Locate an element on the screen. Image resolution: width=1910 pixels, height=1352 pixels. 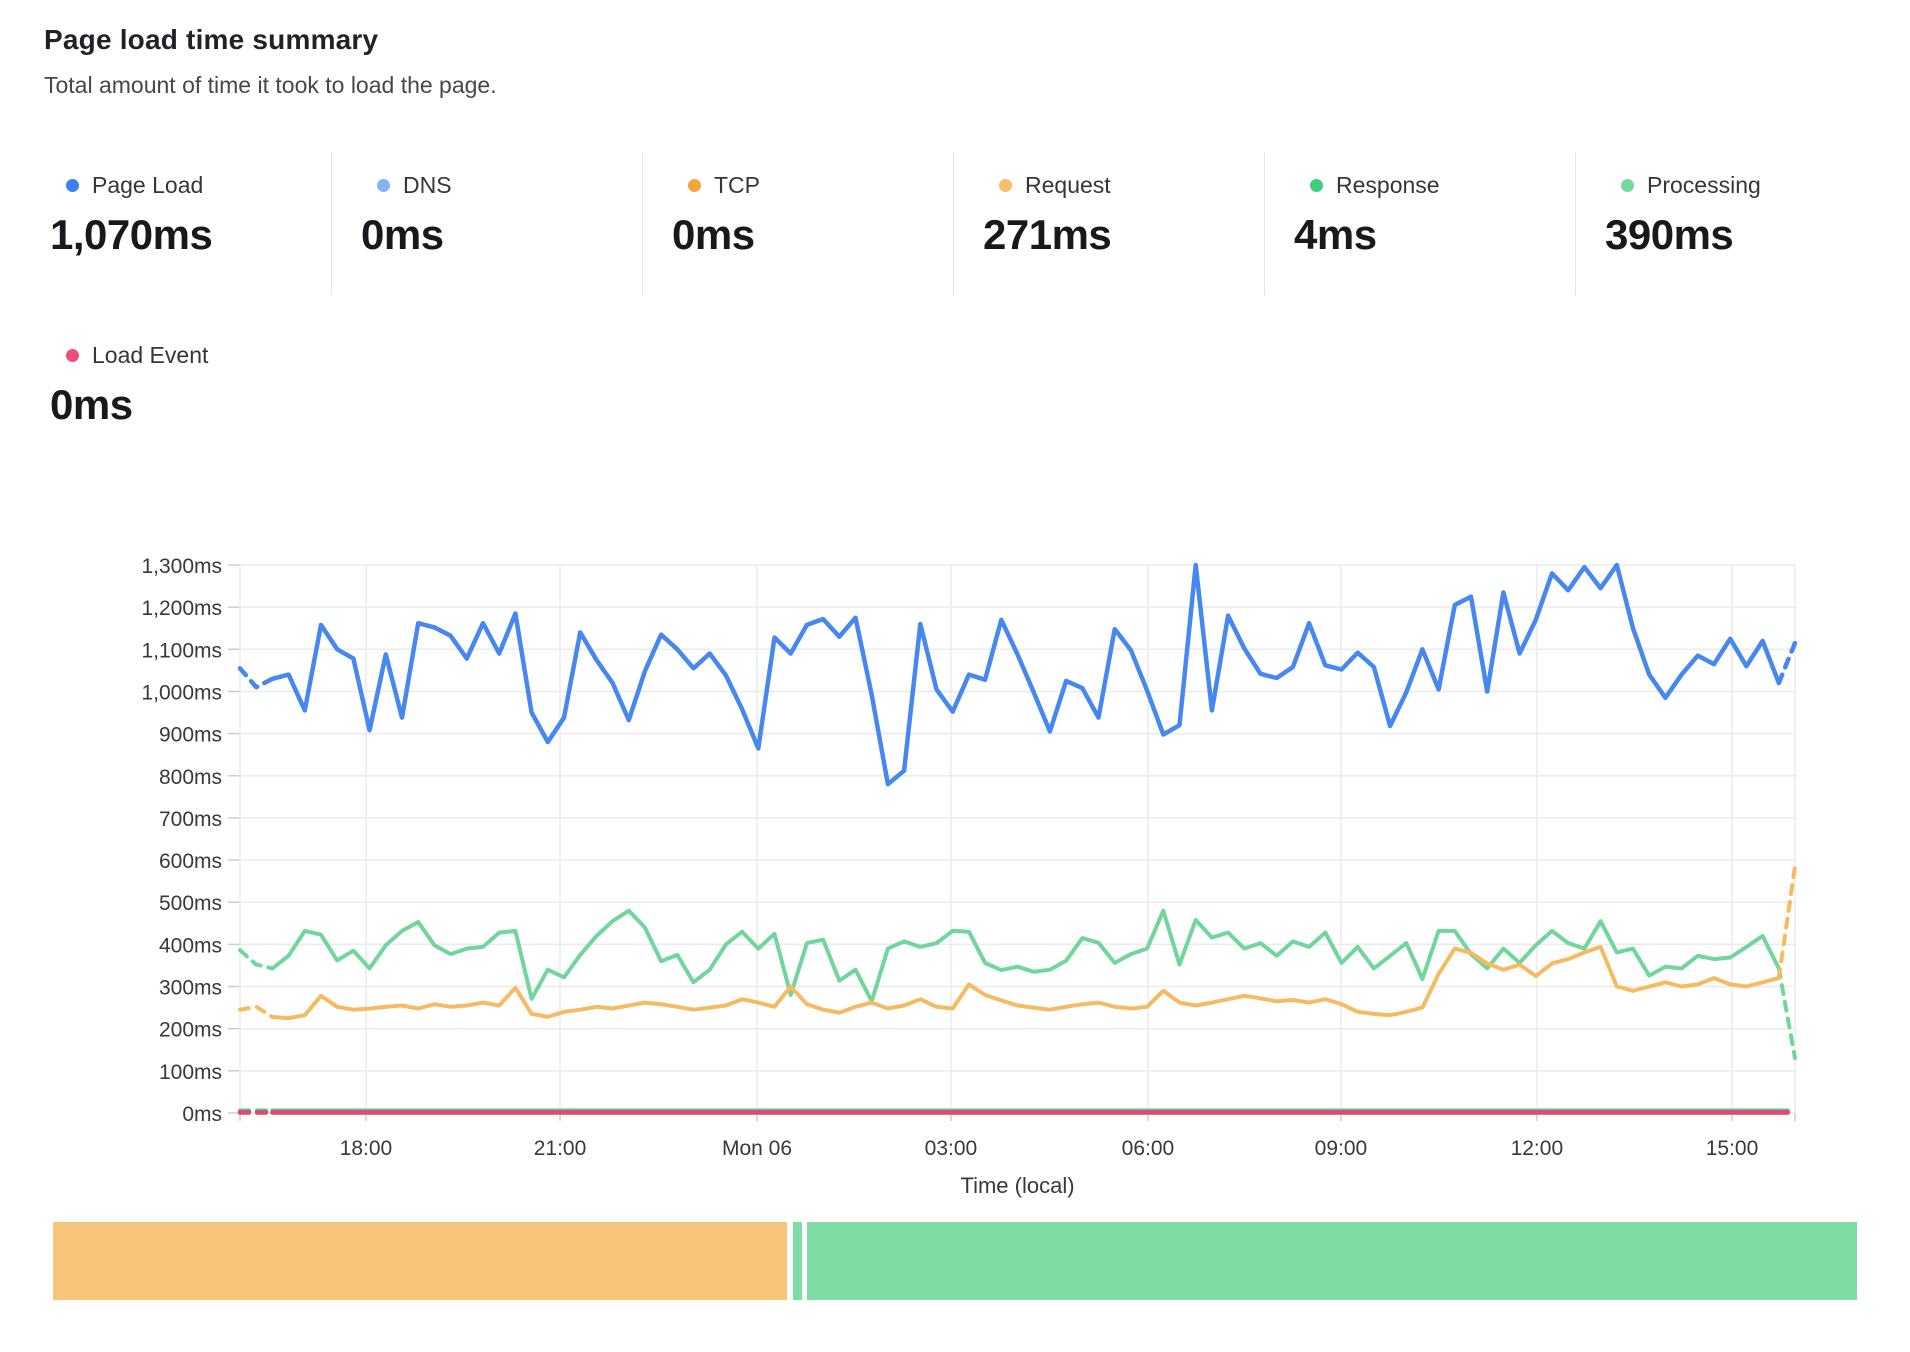
stat-processing: Processing 390ms is located at coordinates (1731, 223).